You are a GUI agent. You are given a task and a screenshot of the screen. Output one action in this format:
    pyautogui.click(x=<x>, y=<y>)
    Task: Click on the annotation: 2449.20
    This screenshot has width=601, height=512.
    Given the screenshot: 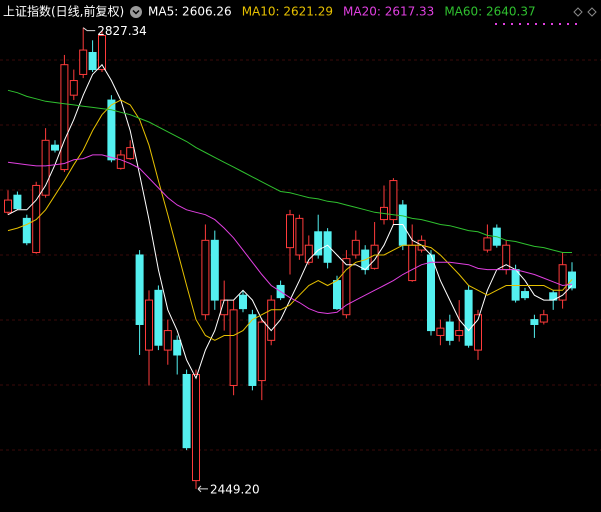 What is the action you would take?
    pyautogui.click(x=235, y=489)
    